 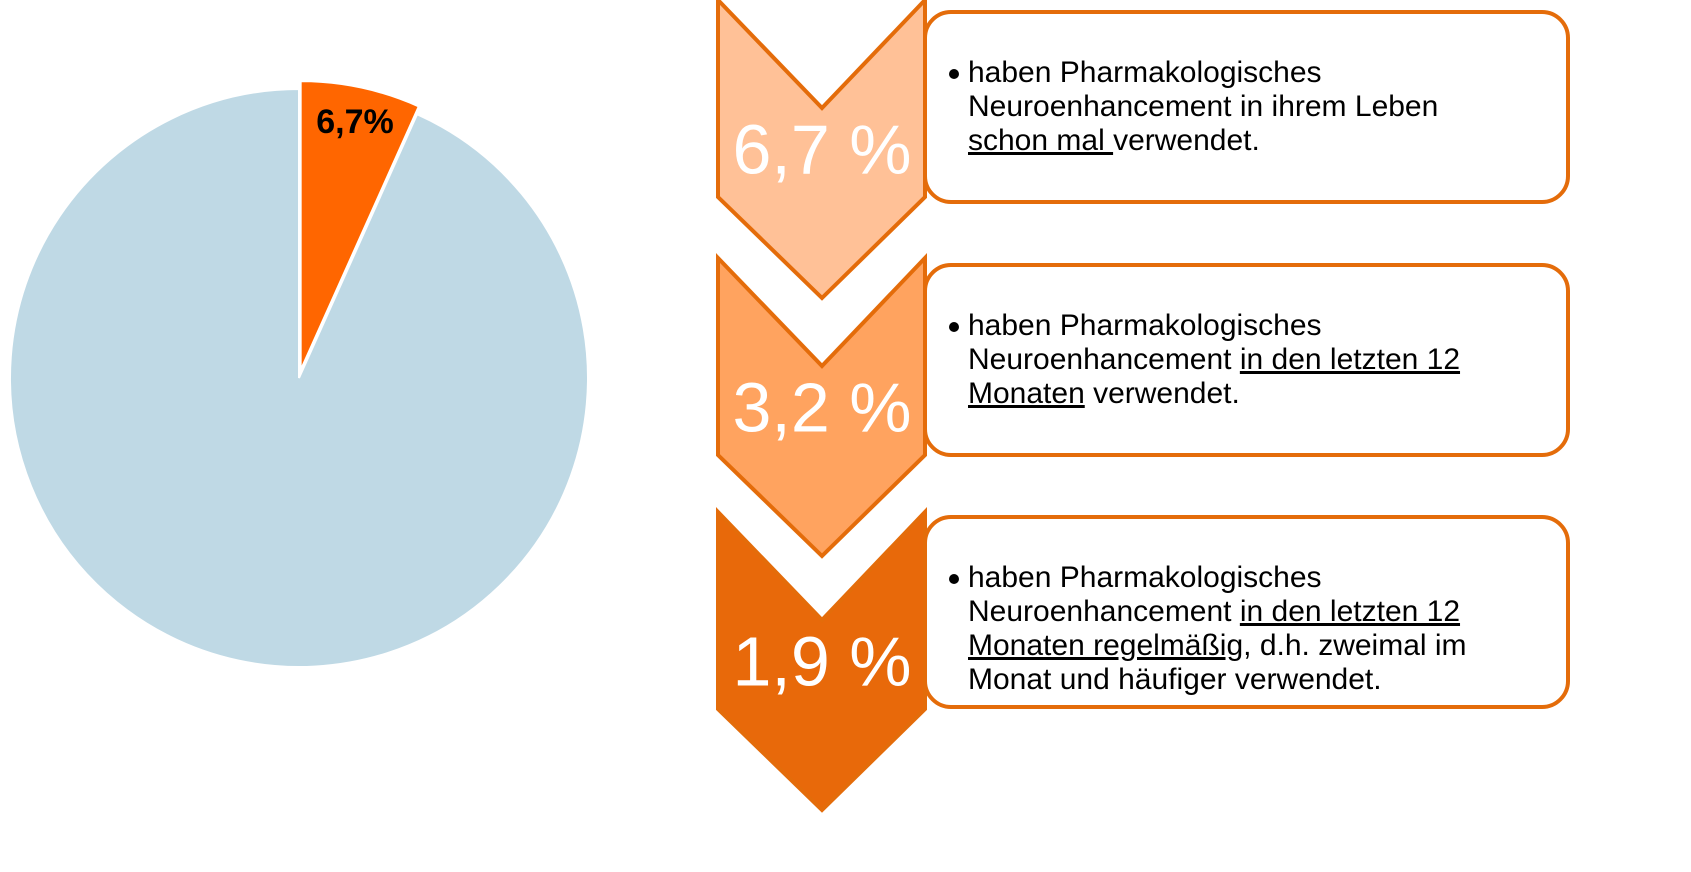 I want to click on text-segment: Neuroenhancement in ihrem Leben, so click(x=1203, y=106).